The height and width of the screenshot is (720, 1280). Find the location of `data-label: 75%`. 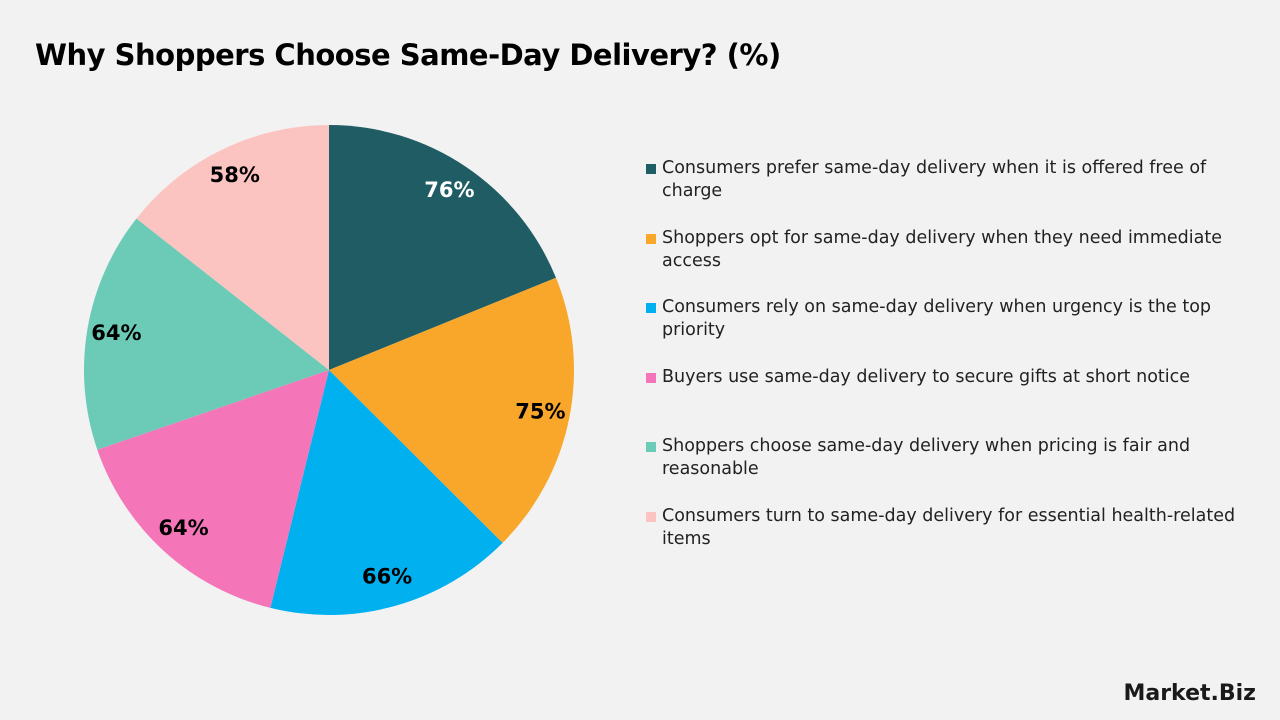

data-label: 75% is located at coordinates (540, 412).